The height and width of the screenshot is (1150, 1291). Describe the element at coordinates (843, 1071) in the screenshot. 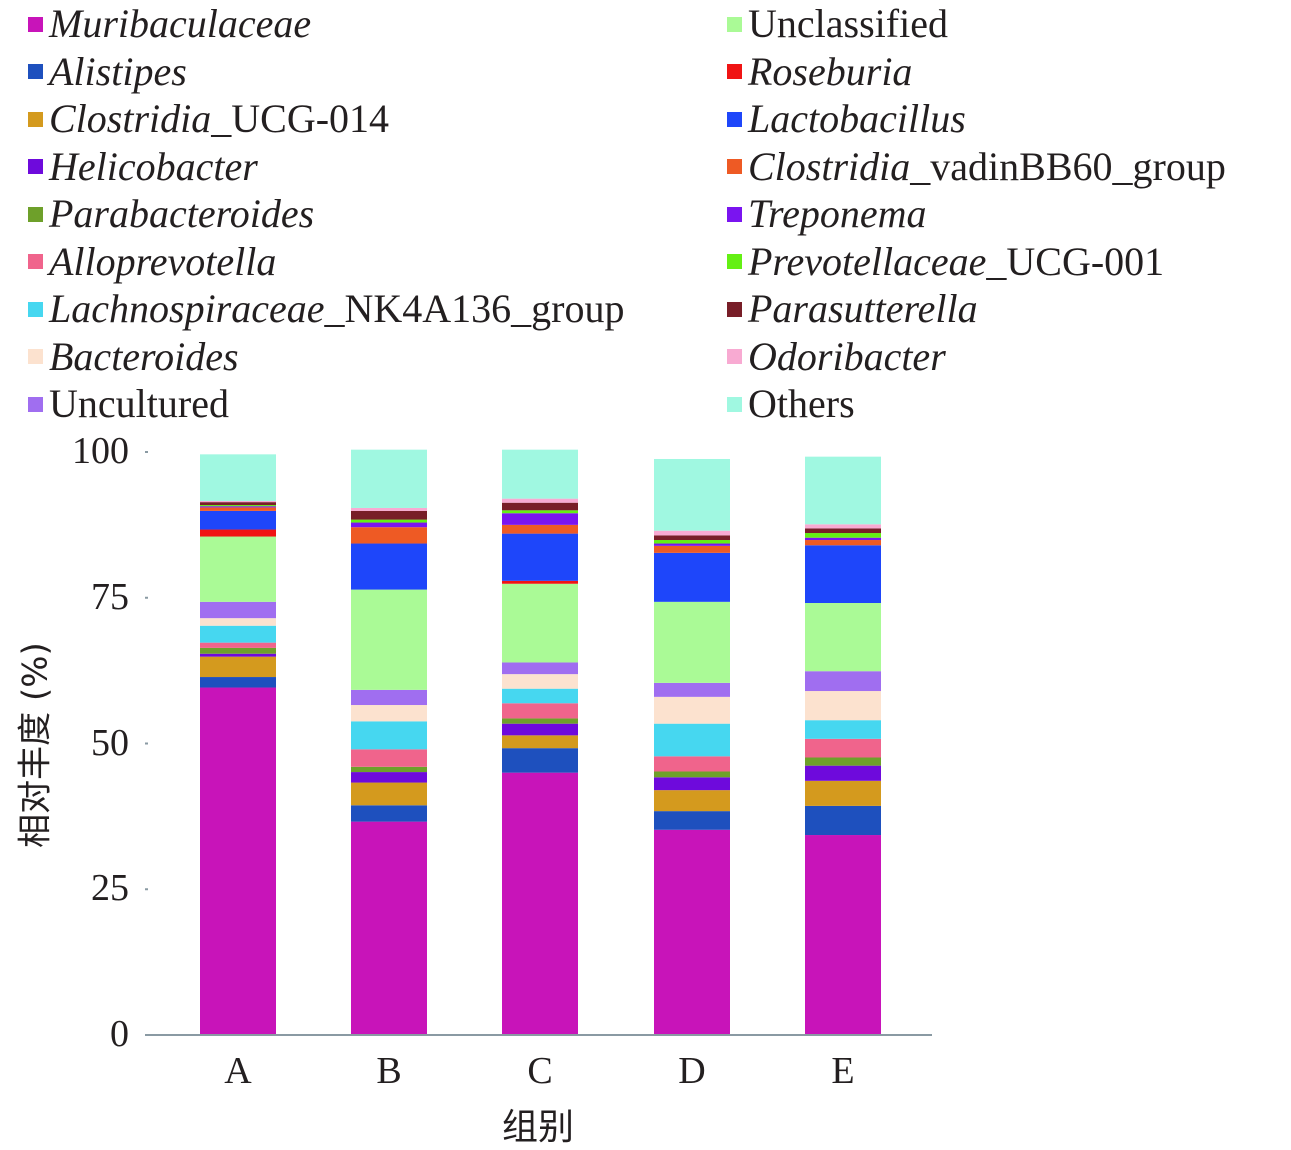

I see `x-tick-label: E` at that location.